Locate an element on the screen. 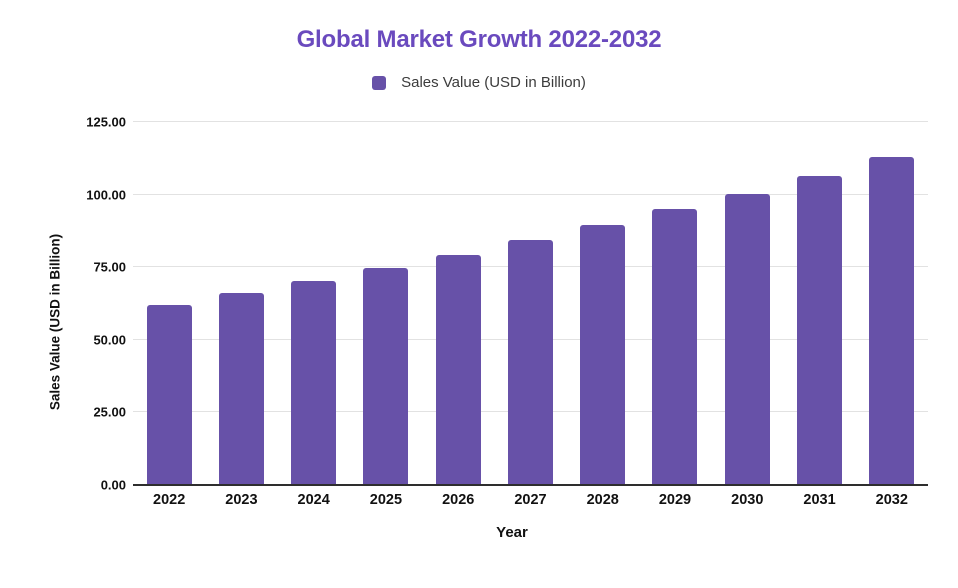 Image resolution: width=958 pixels, height=588 pixels. x-tick-label-2032: 2032 is located at coordinates (891, 500).